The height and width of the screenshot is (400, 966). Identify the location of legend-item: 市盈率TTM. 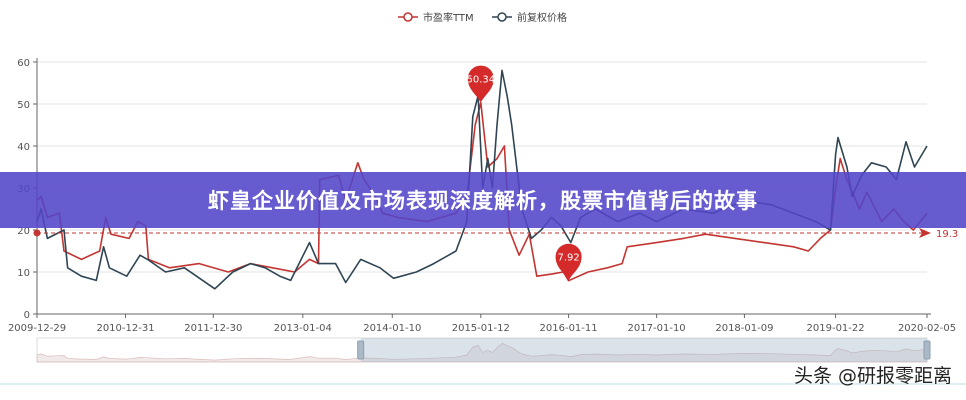
(436, 17).